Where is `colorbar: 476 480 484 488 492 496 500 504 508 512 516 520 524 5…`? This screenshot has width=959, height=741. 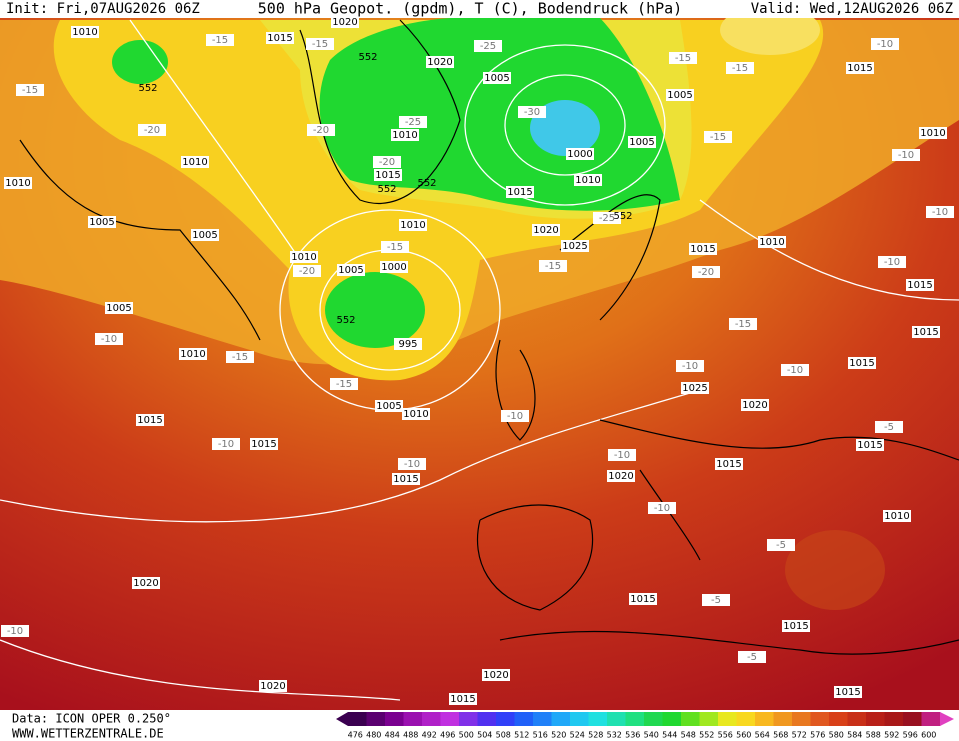
colorbar: 476 480 484 488 492 496 500 504 508 512 516 520 524 5… is located at coordinates (645, 726).